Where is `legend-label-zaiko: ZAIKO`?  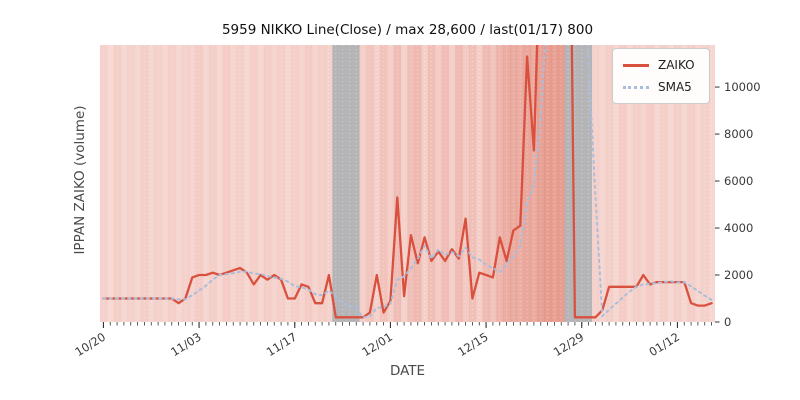
legend-label-zaiko: ZAIKO is located at coordinates (676, 65).